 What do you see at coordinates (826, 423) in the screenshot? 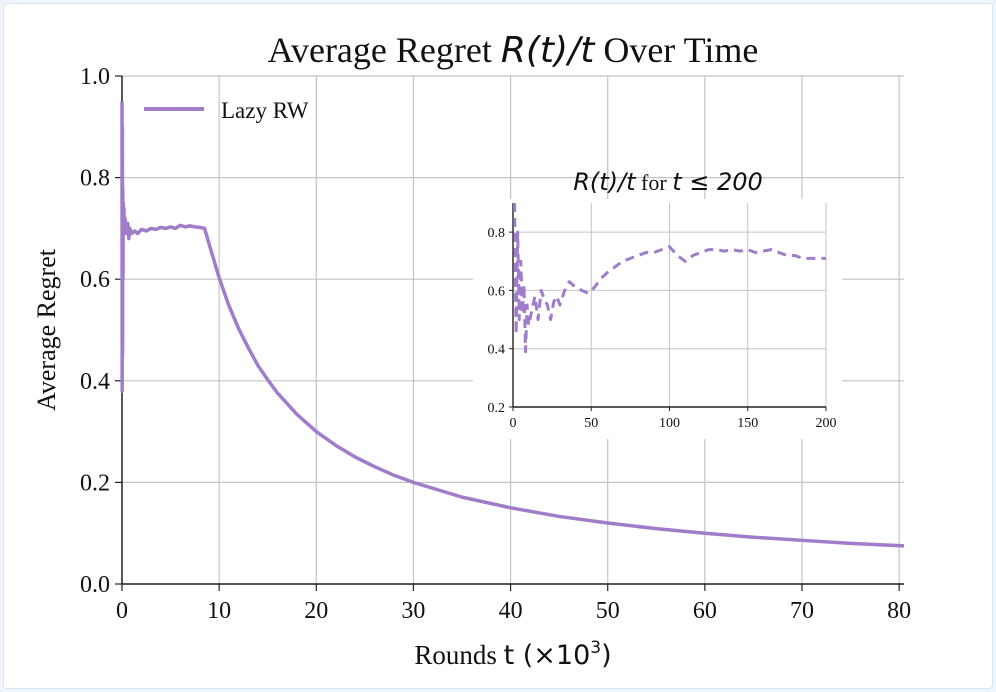
I see `inset-xtick-label: 200` at bounding box center [826, 423].